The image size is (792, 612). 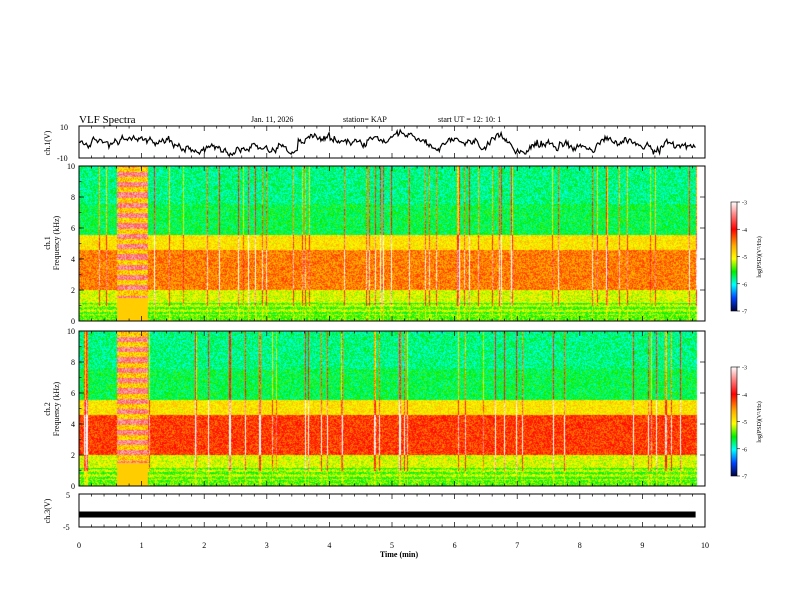 What do you see at coordinates (387, 142) in the screenshot?
I see `ch1-waveform-line` at bounding box center [387, 142].